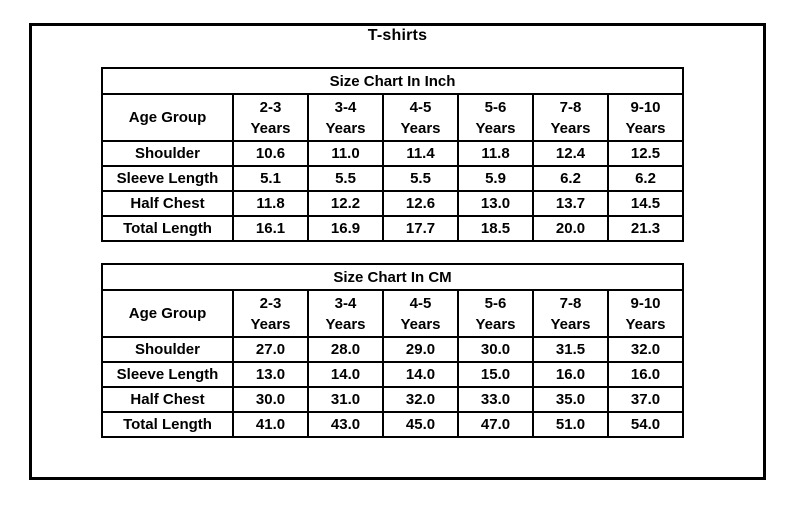 The width and height of the screenshot is (798, 520). What do you see at coordinates (345, 399) in the screenshot?
I see `value-cell: 31.0` at bounding box center [345, 399].